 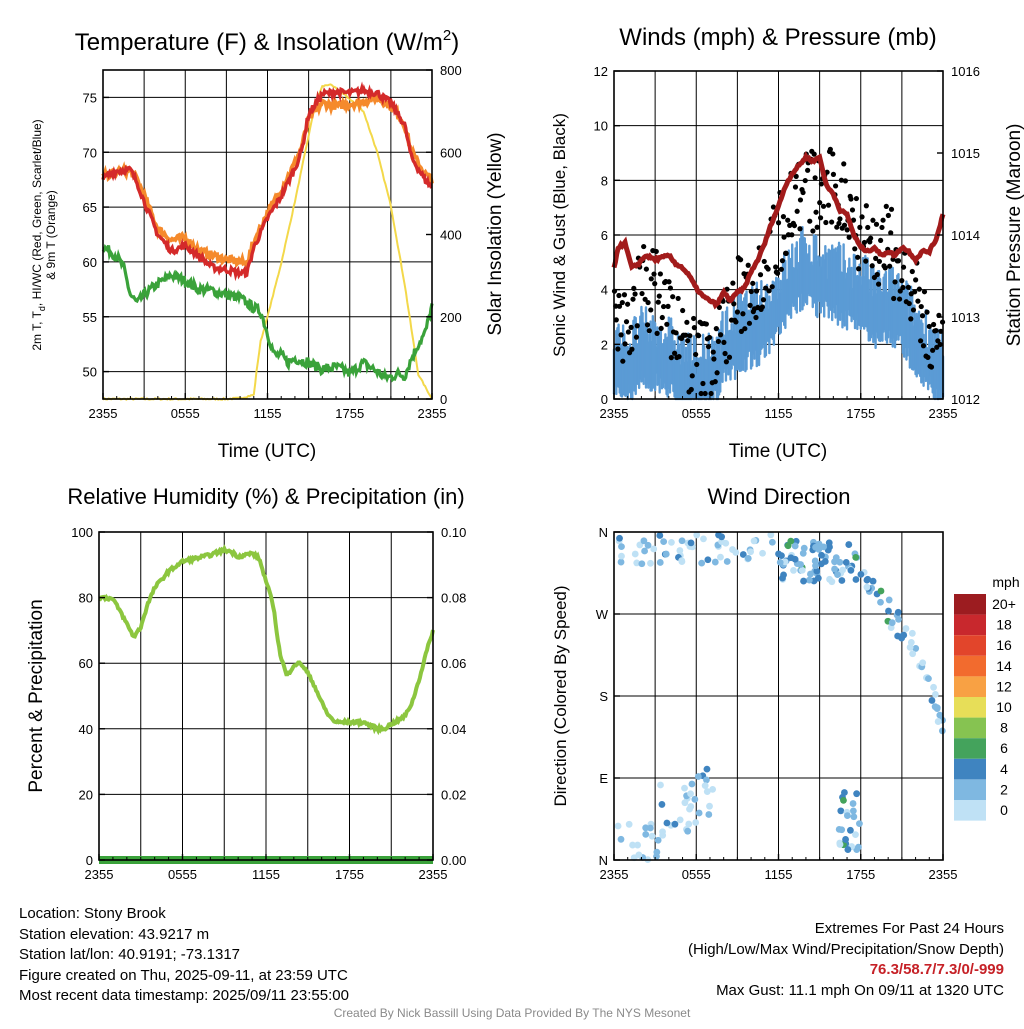 I want to click on speed-legend: mph 20+ 18 16 14 12 10 8 6 4 2 0, so click(x=987, y=697).